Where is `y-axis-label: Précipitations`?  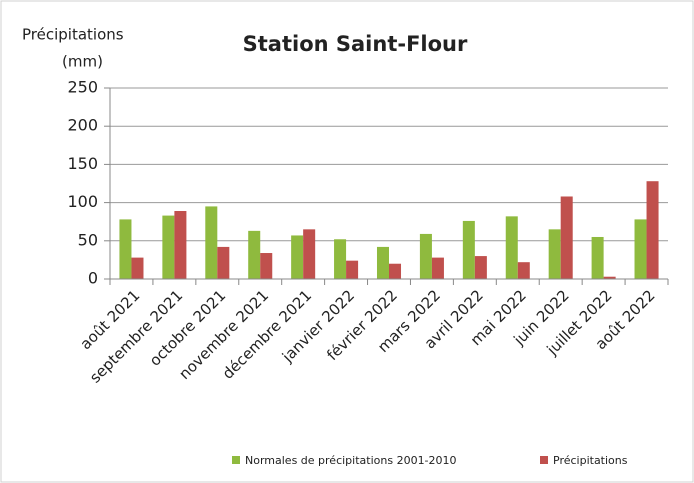 y-axis-label: Précipitations is located at coordinates (73, 35).